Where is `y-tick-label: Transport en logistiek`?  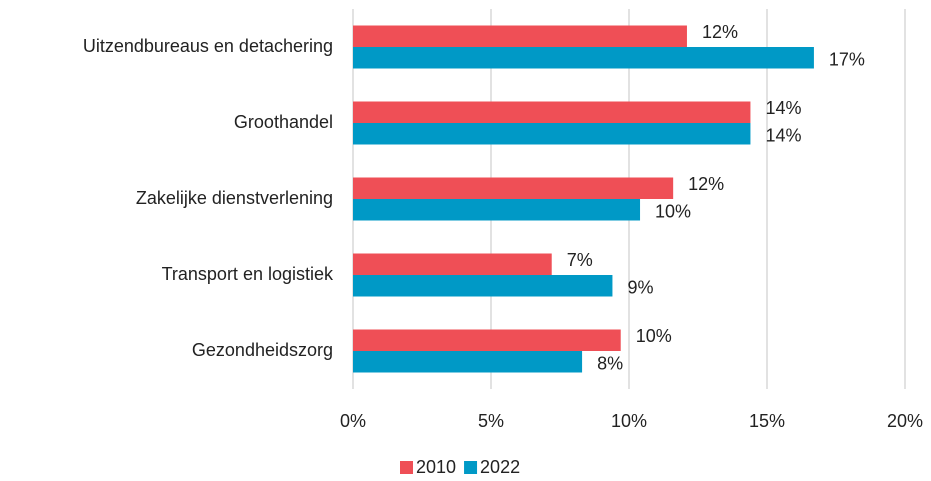
y-tick-label: Transport en logistiek is located at coordinates (248, 274).